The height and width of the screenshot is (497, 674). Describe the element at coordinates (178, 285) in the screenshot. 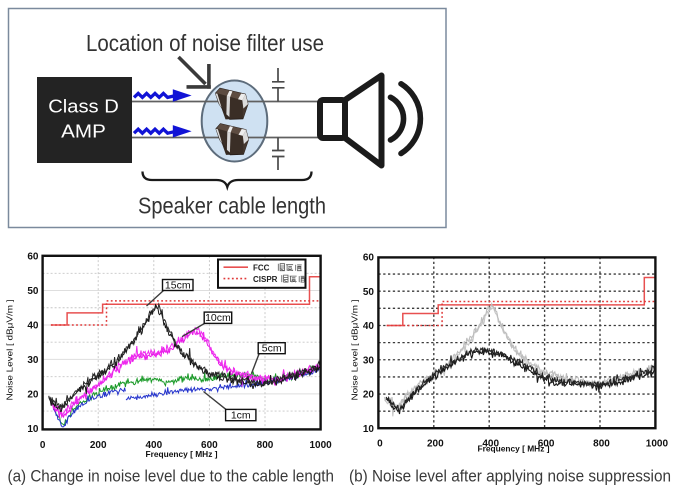

I see `svg-text: 15cm` at that location.